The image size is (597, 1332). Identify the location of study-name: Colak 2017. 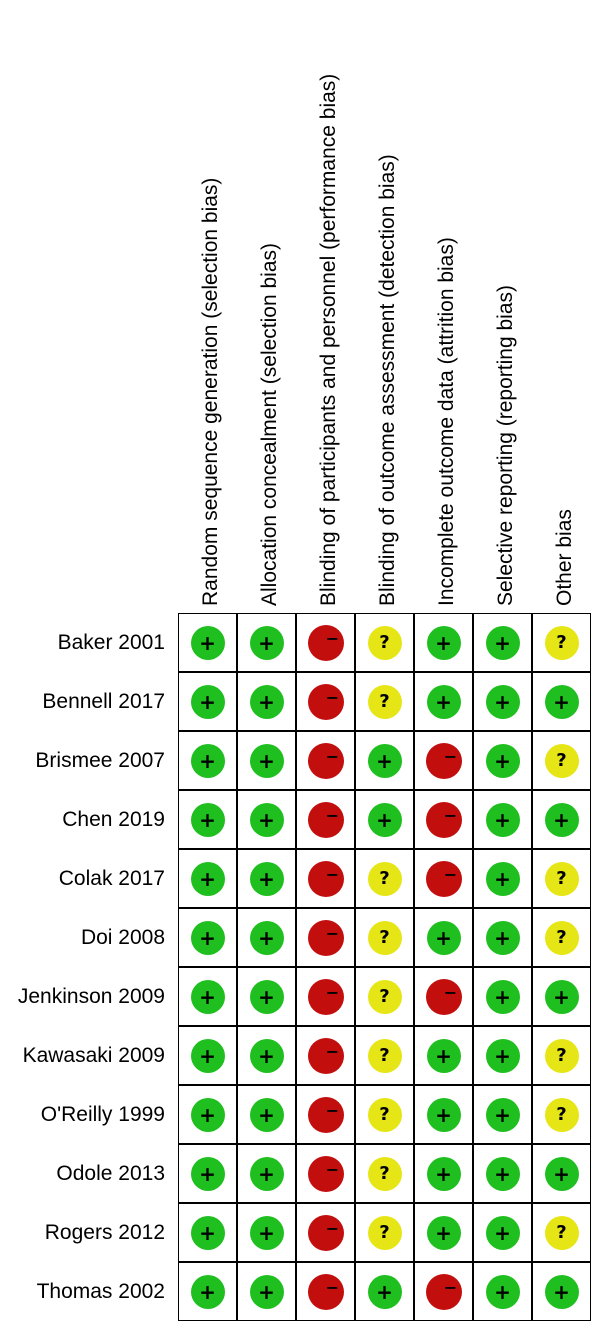
(111, 878).